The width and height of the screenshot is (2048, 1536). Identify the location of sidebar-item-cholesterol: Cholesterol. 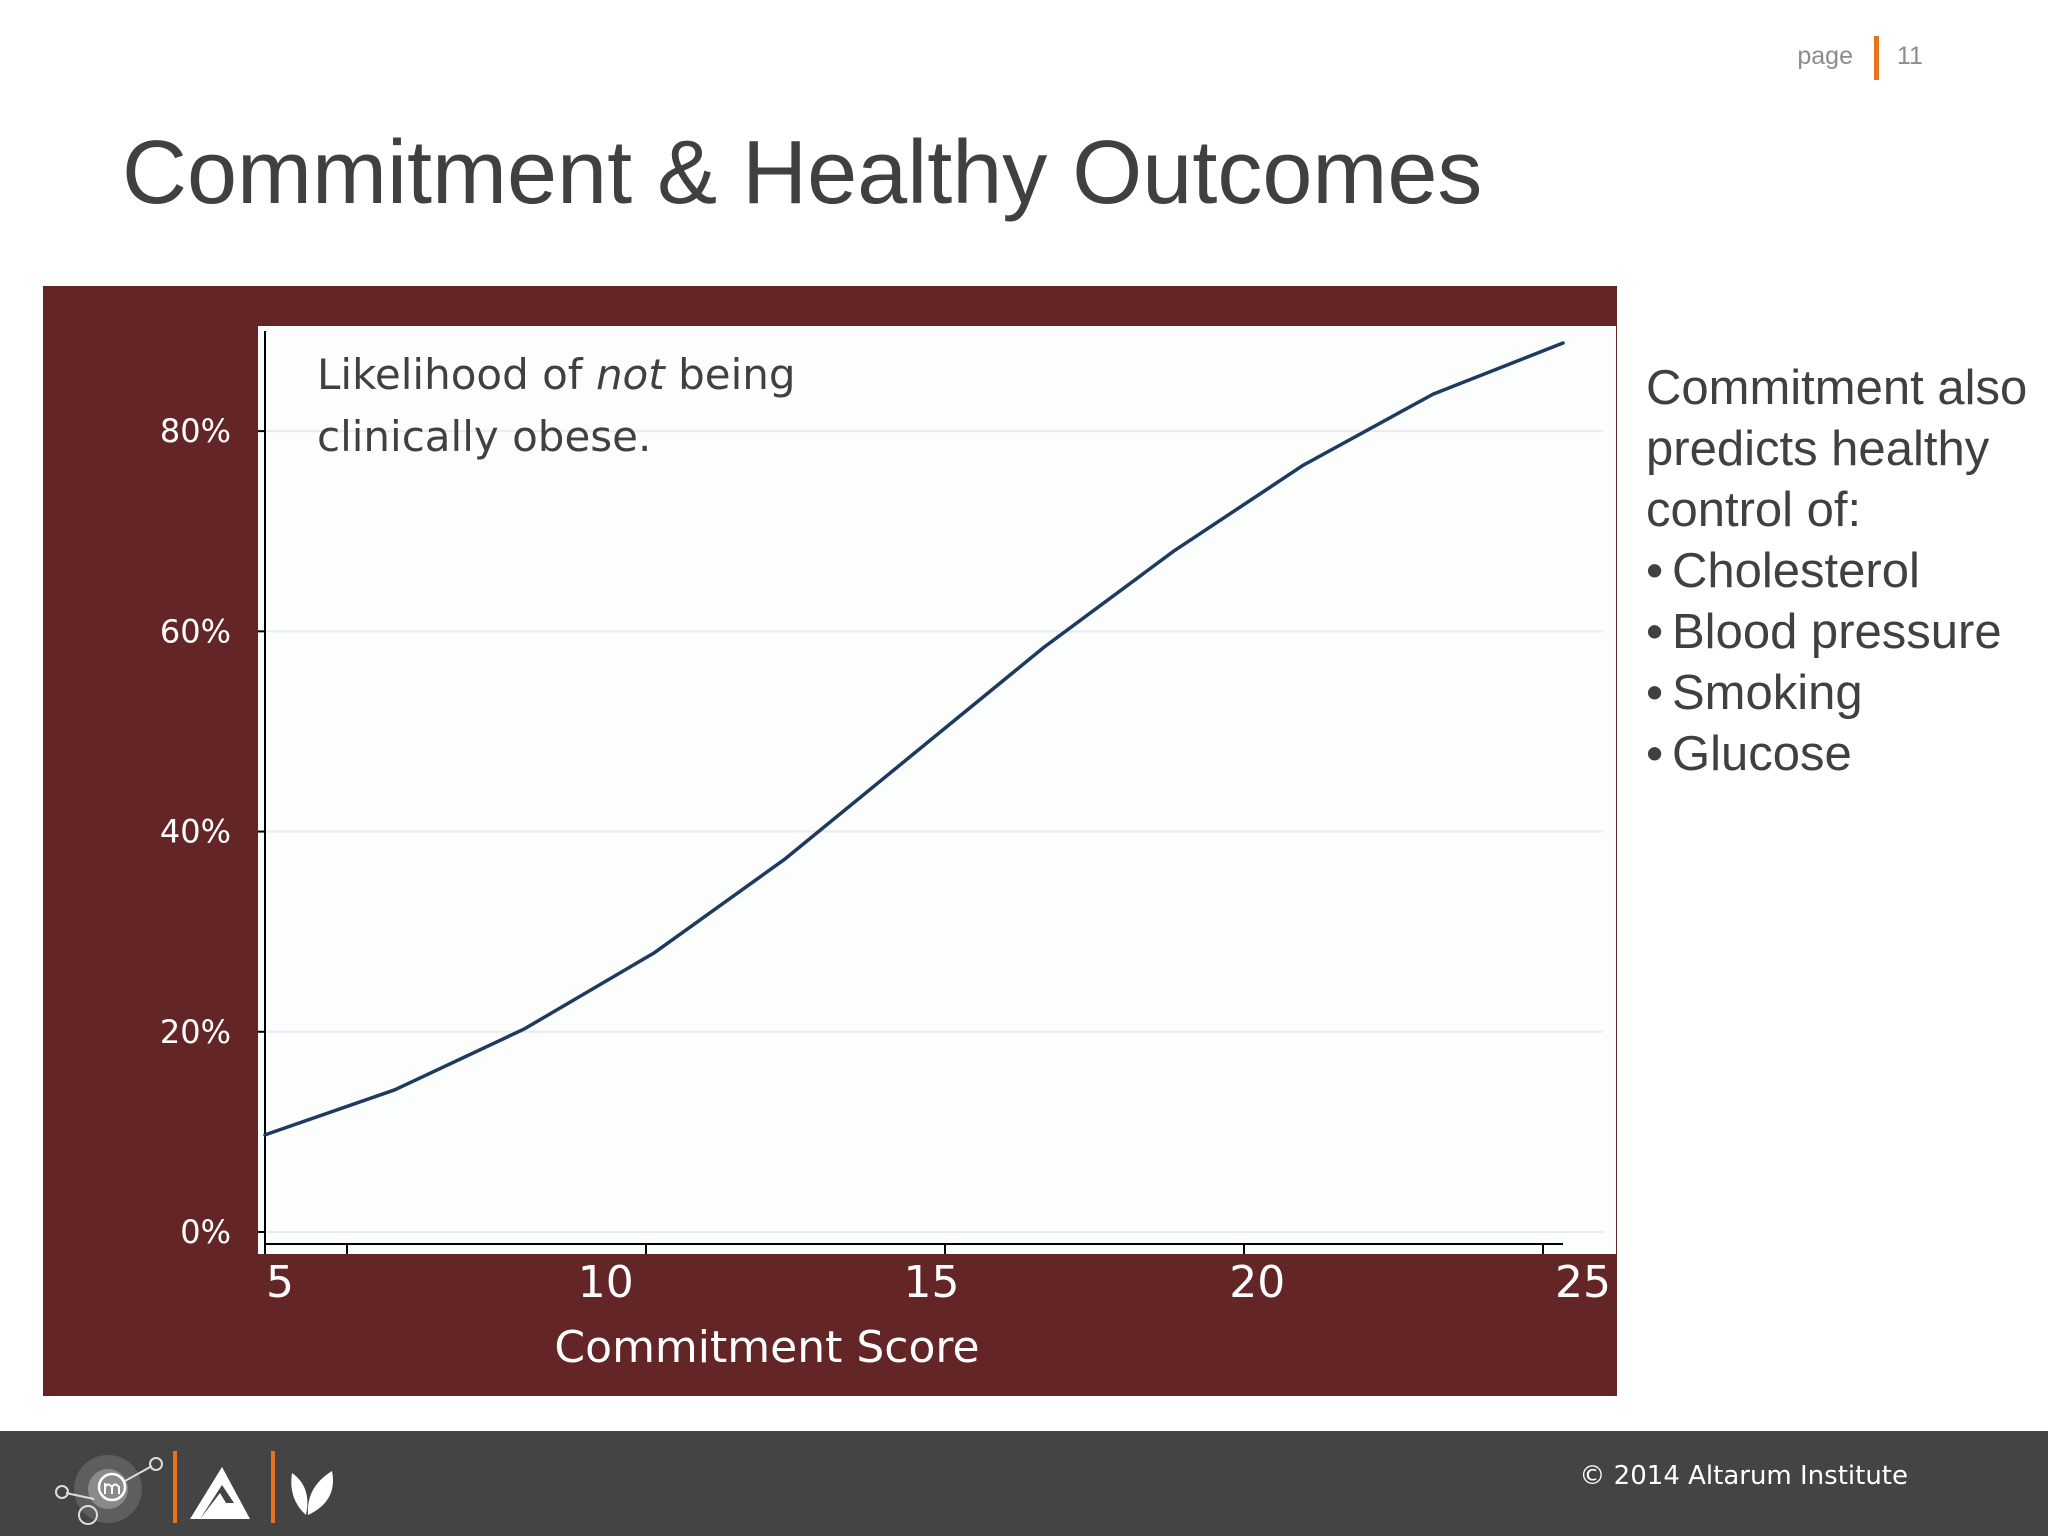
(1846, 571).